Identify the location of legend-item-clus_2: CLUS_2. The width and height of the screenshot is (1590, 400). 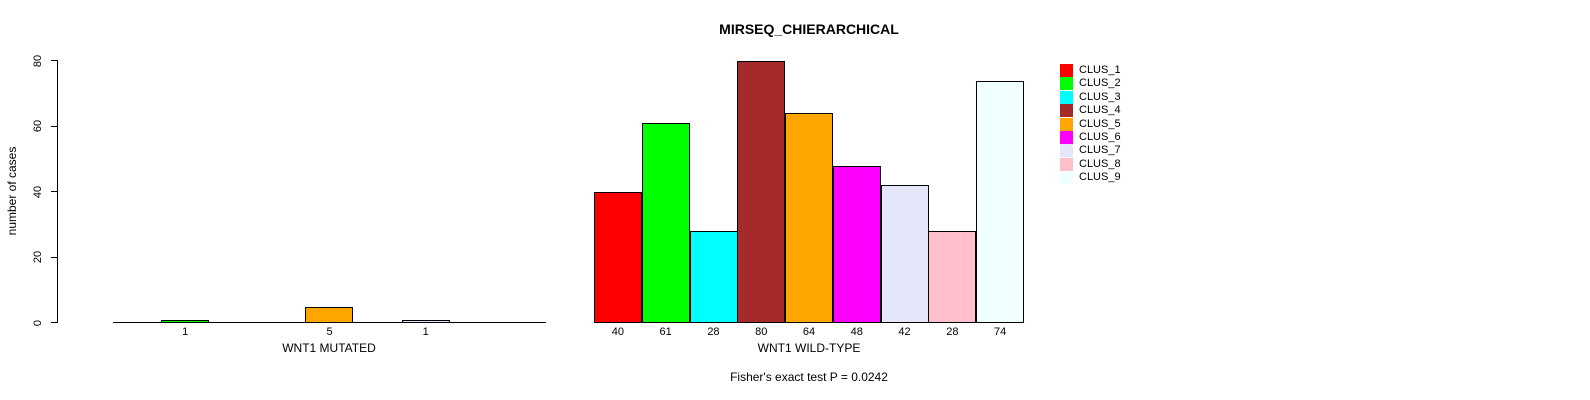
(1100, 84).